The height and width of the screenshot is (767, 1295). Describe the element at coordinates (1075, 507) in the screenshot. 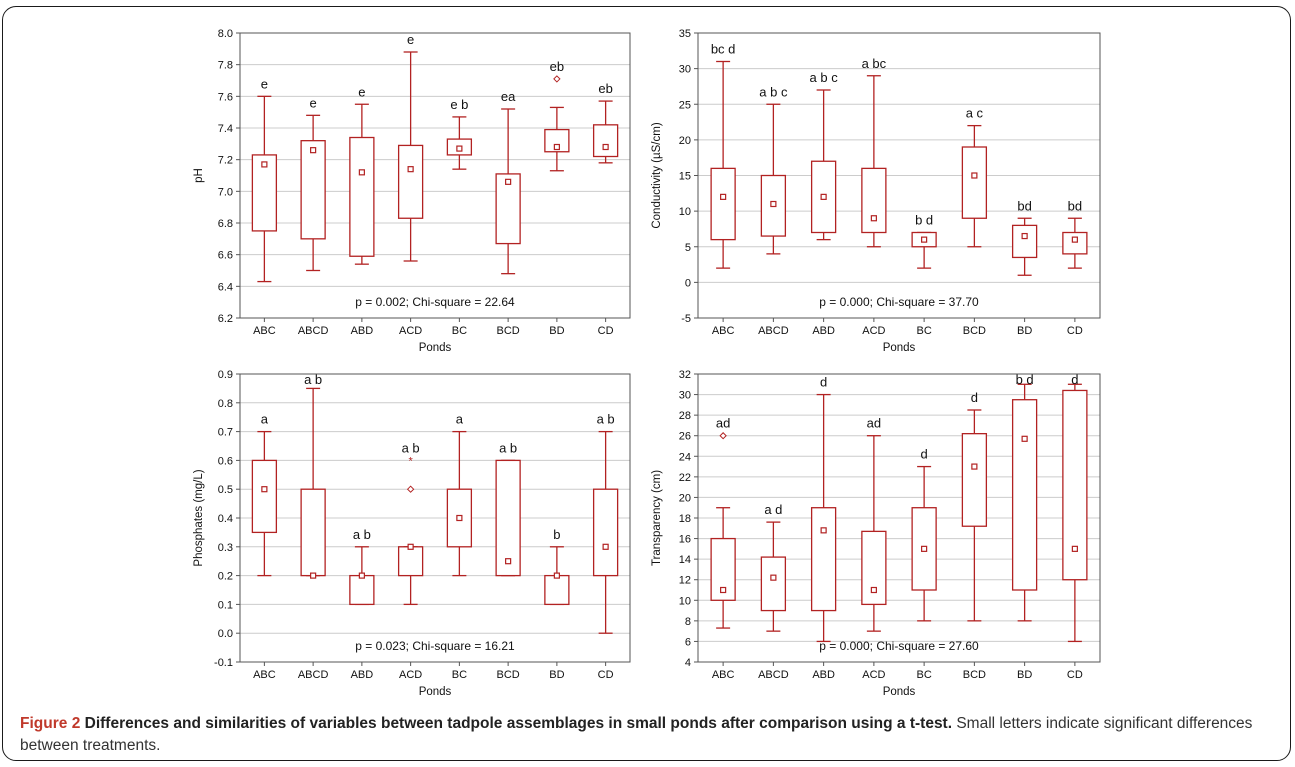

I see `box-CD: d` at that location.